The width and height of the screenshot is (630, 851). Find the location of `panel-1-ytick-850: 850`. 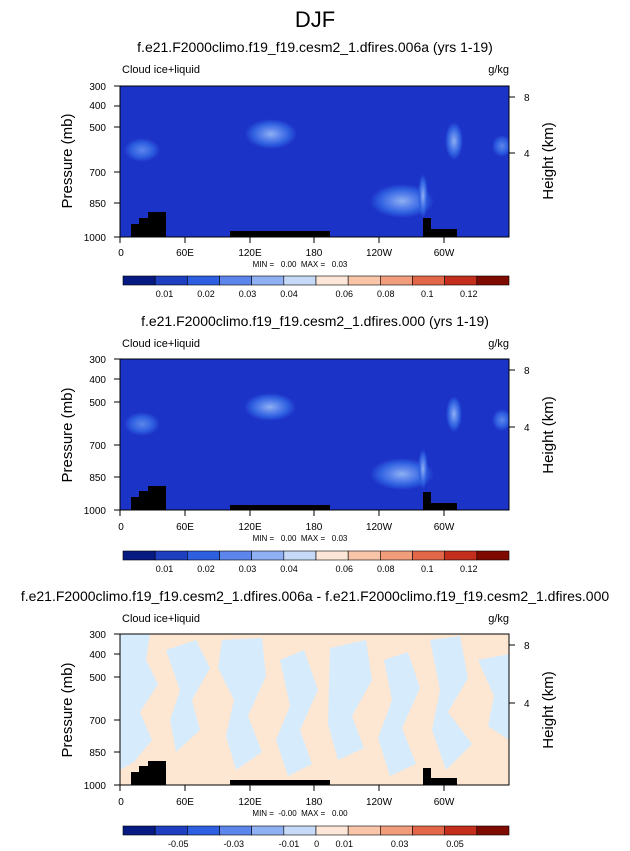

panel-1-ytick-850: 850 is located at coordinates (97, 204).